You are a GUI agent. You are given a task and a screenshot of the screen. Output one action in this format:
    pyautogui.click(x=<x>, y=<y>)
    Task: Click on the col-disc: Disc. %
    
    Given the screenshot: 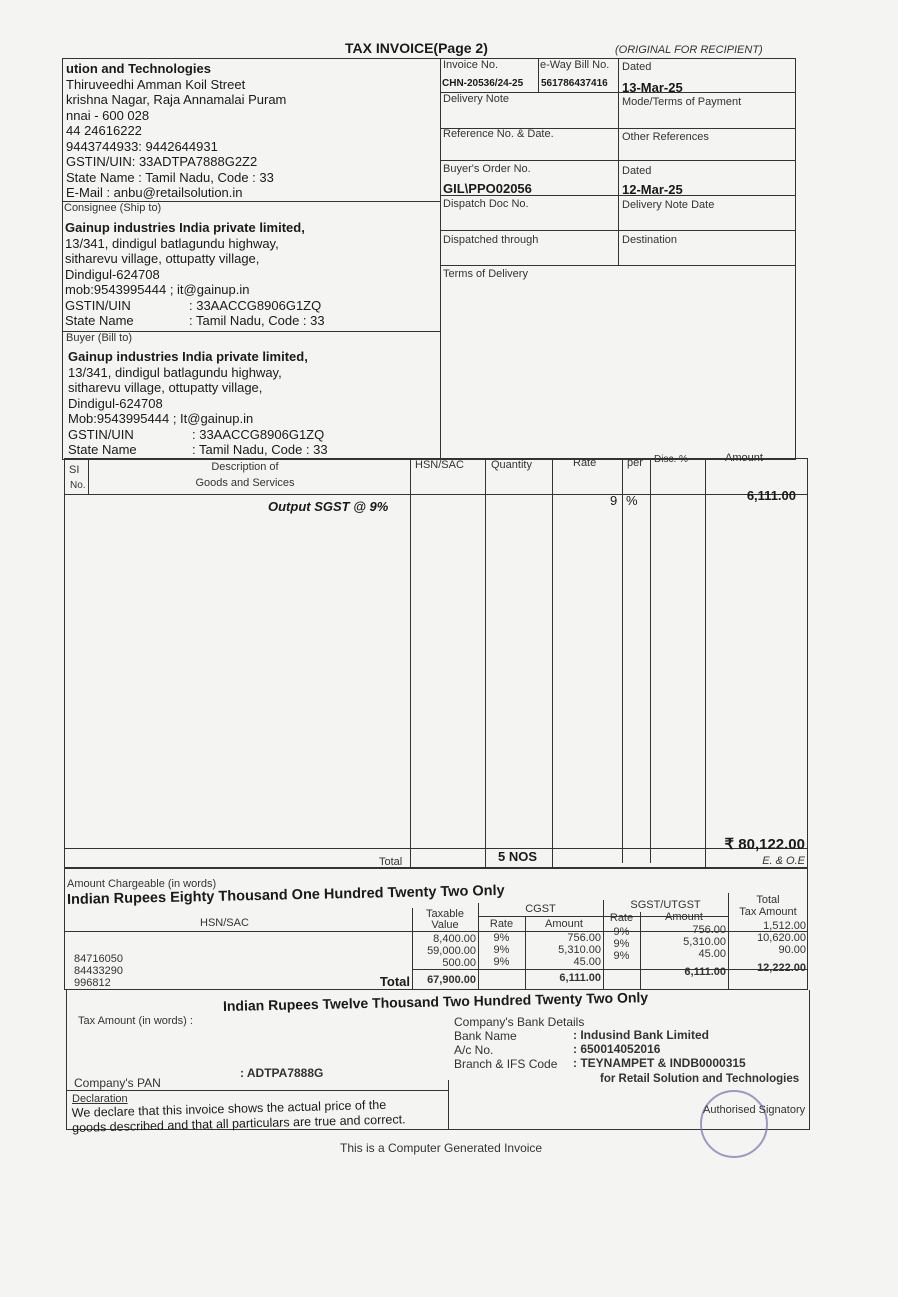 What is the action you would take?
    pyautogui.click(x=671, y=459)
    